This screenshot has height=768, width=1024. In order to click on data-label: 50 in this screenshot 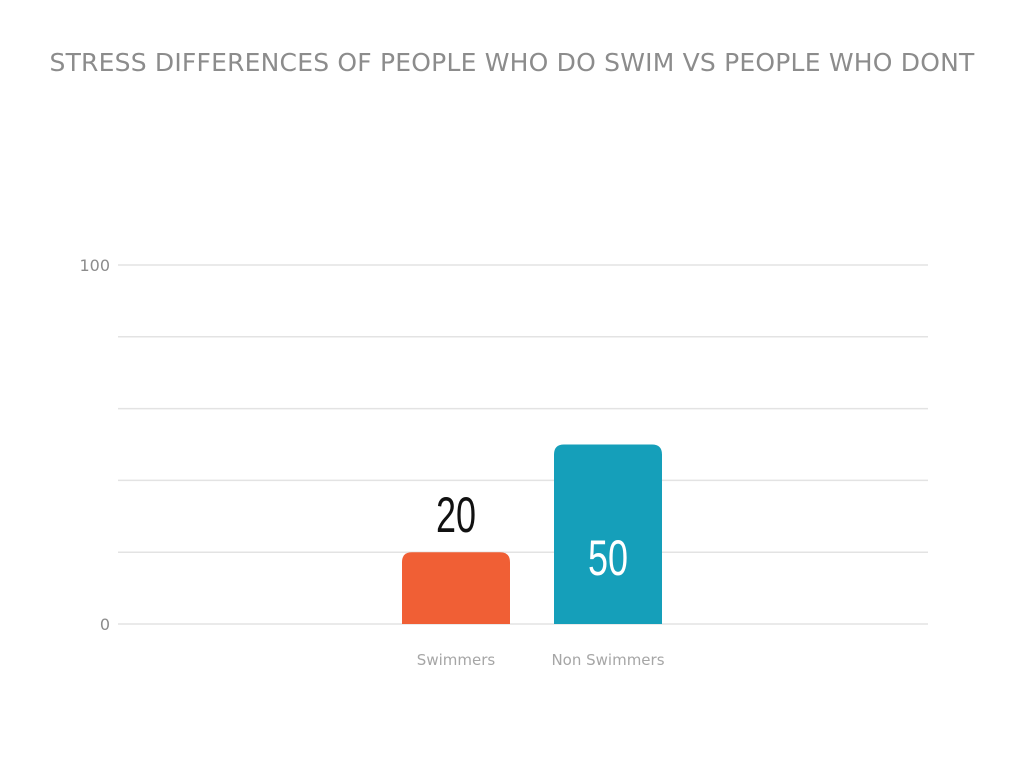, I will do `click(608, 559)`.